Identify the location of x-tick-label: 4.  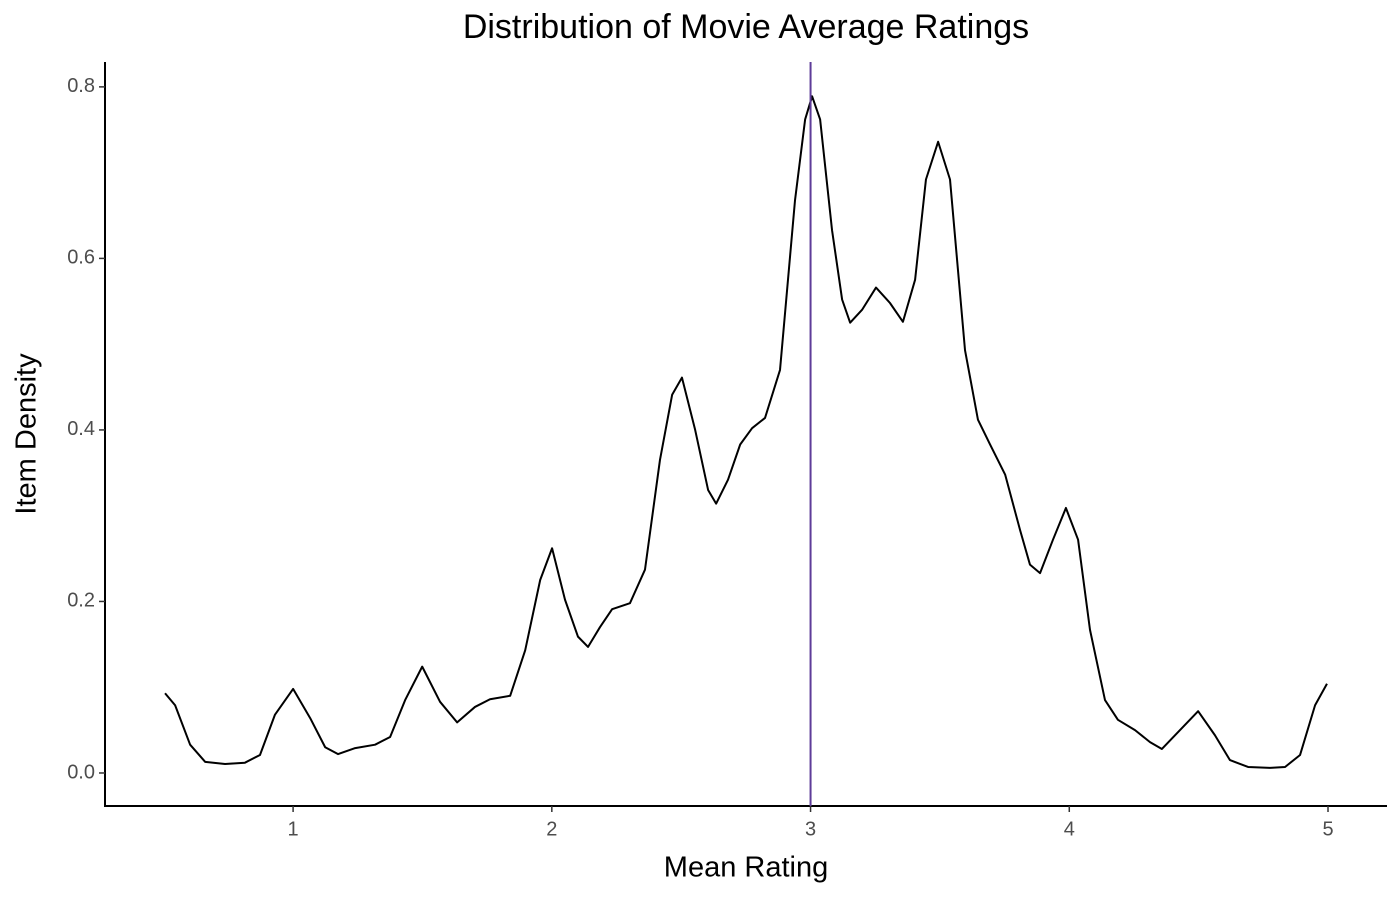
(1069, 829).